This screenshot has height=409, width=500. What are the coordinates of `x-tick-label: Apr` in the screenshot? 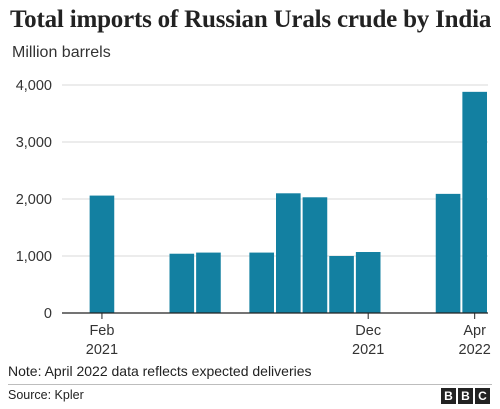 It's located at (474, 331).